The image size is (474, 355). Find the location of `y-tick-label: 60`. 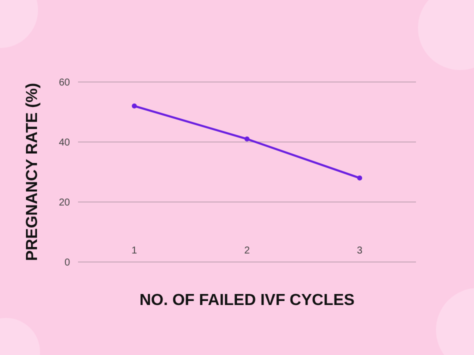

y-tick-label: 60 is located at coordinates (64, 83).